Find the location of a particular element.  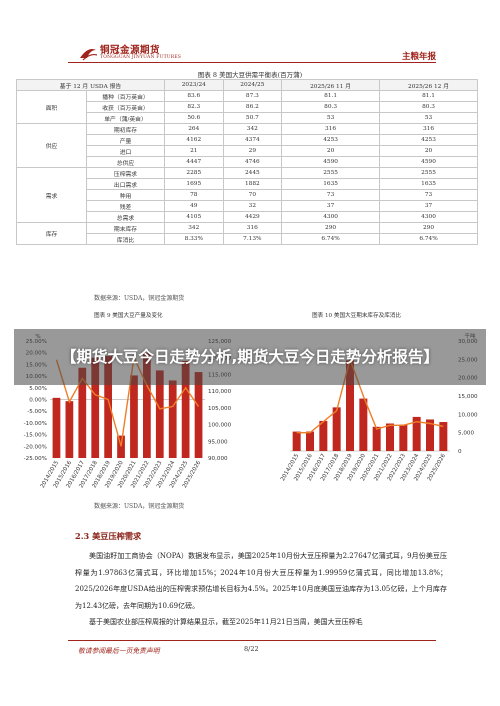

table-cell: 73 is located at coordinates (428, 195).